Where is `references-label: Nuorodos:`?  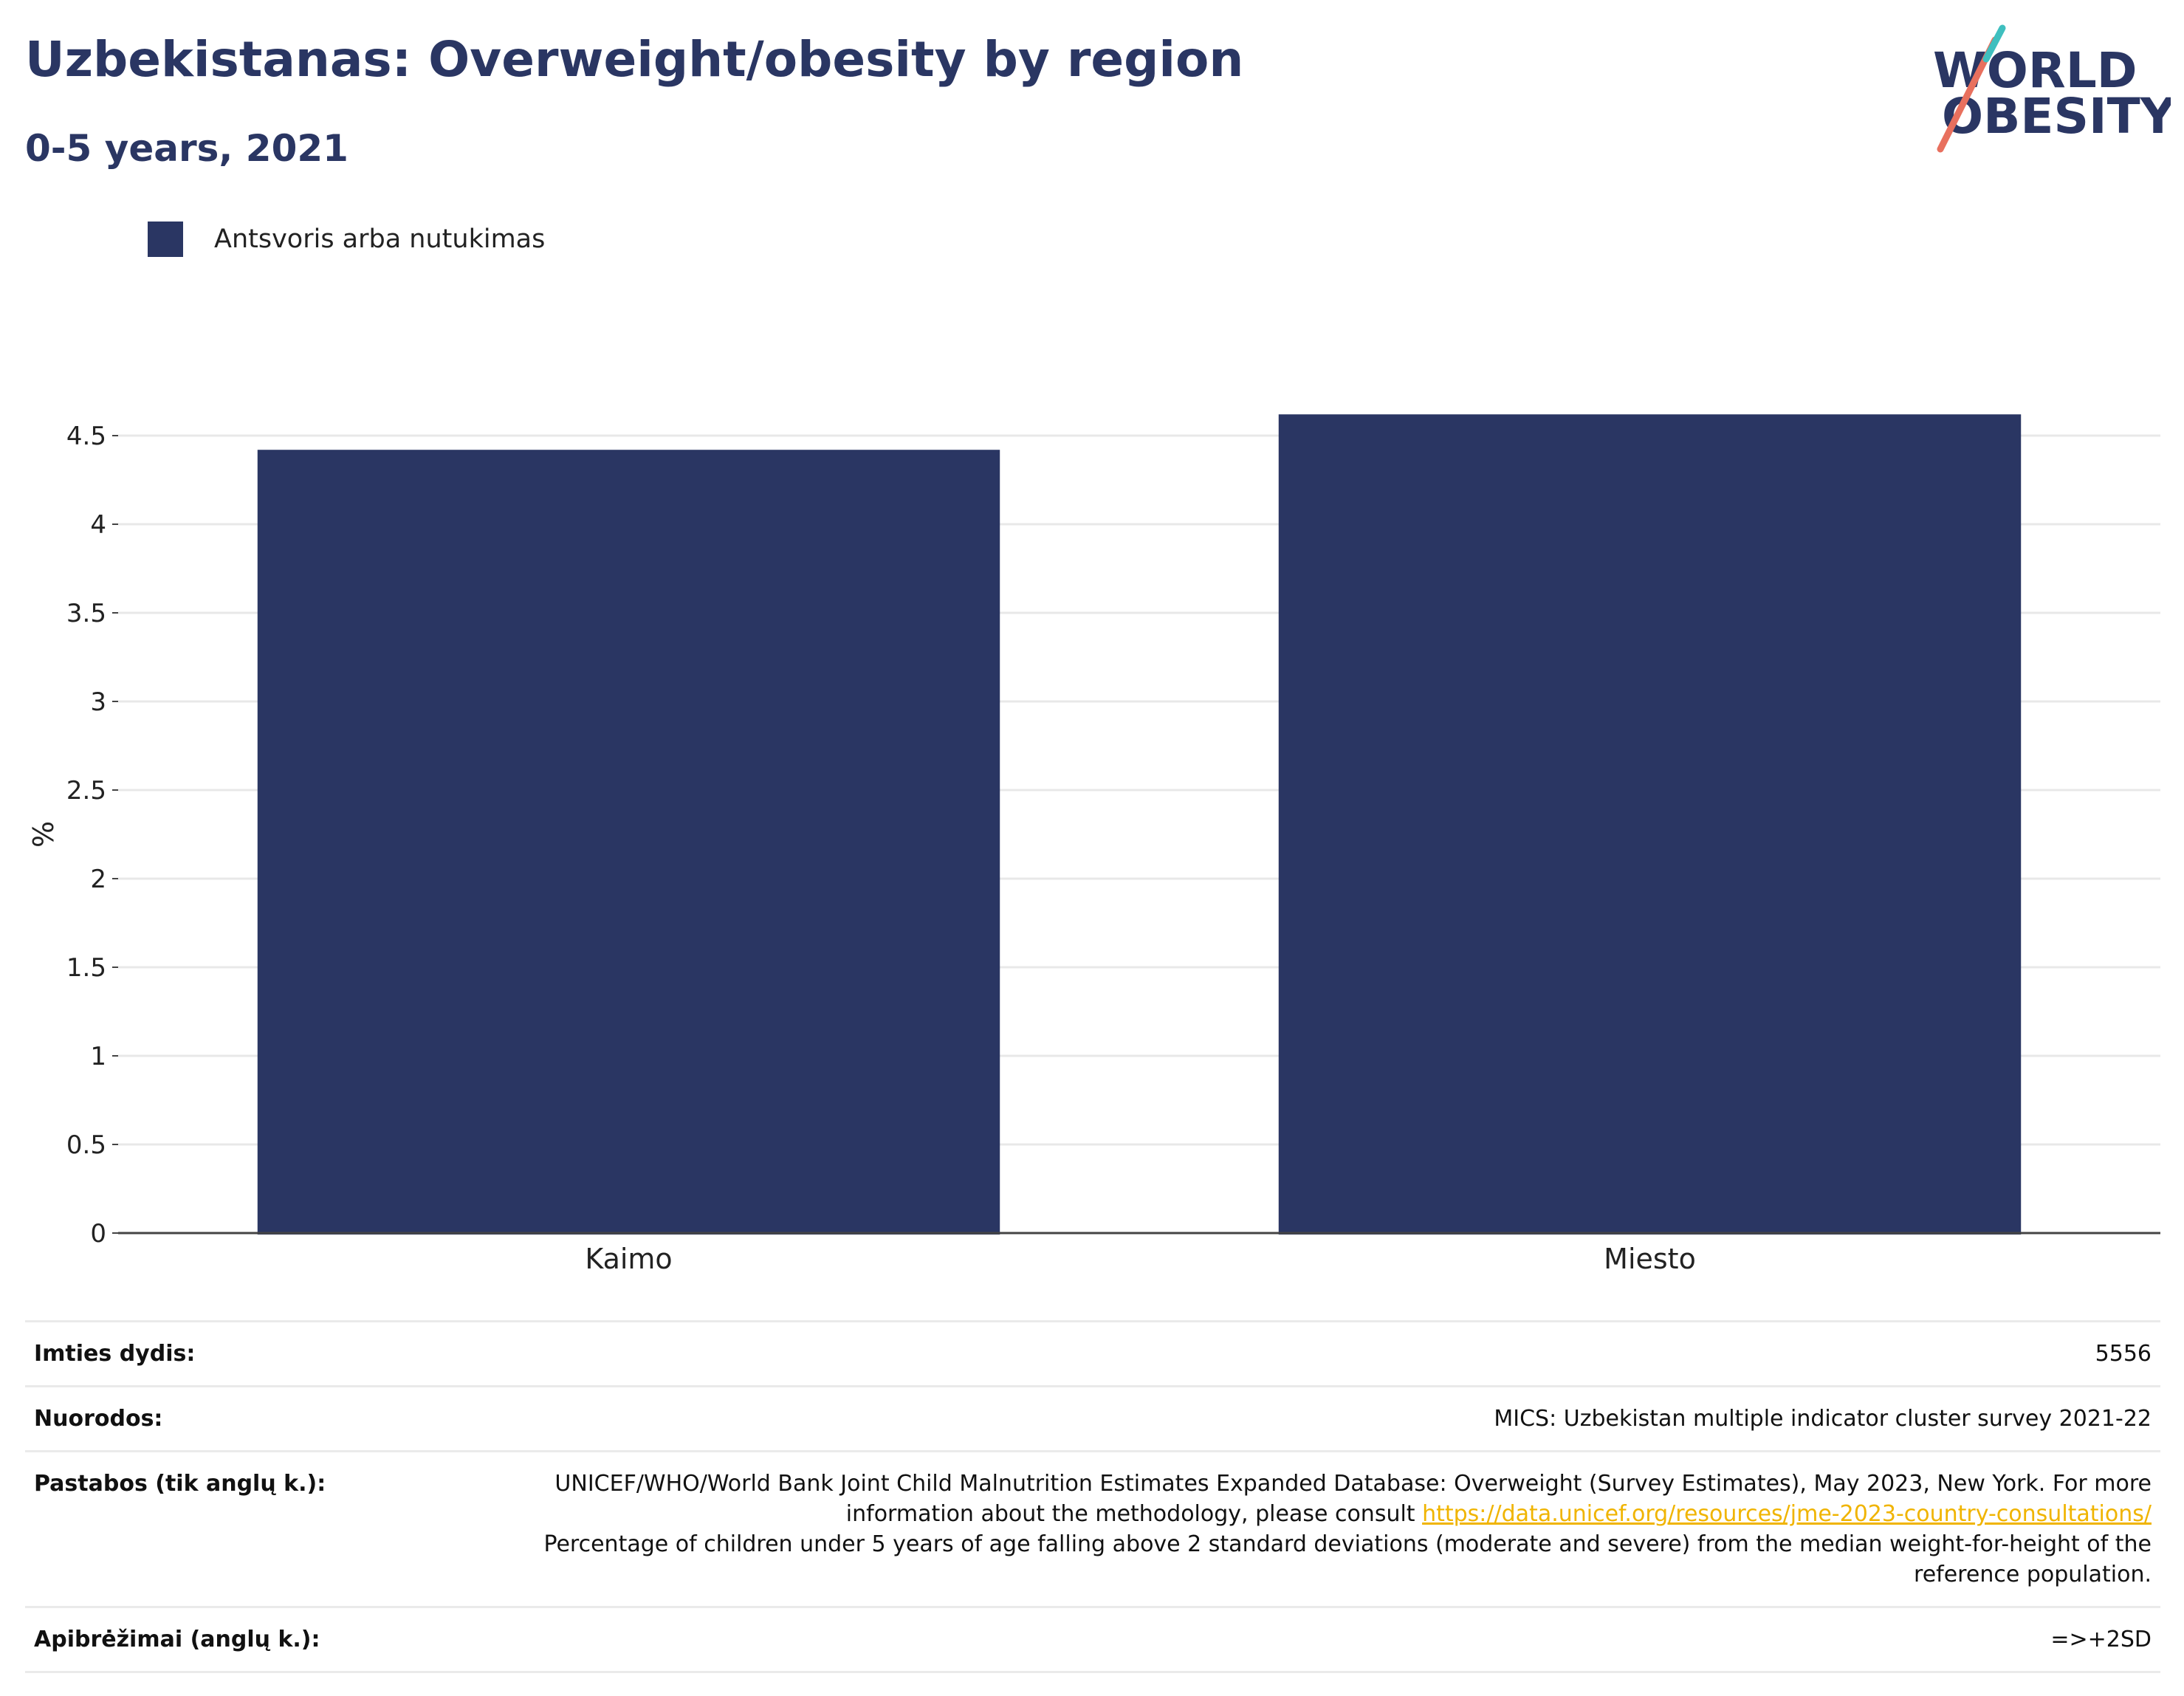
references-label: Nuorodos: is located at coordinates (256, 1418).